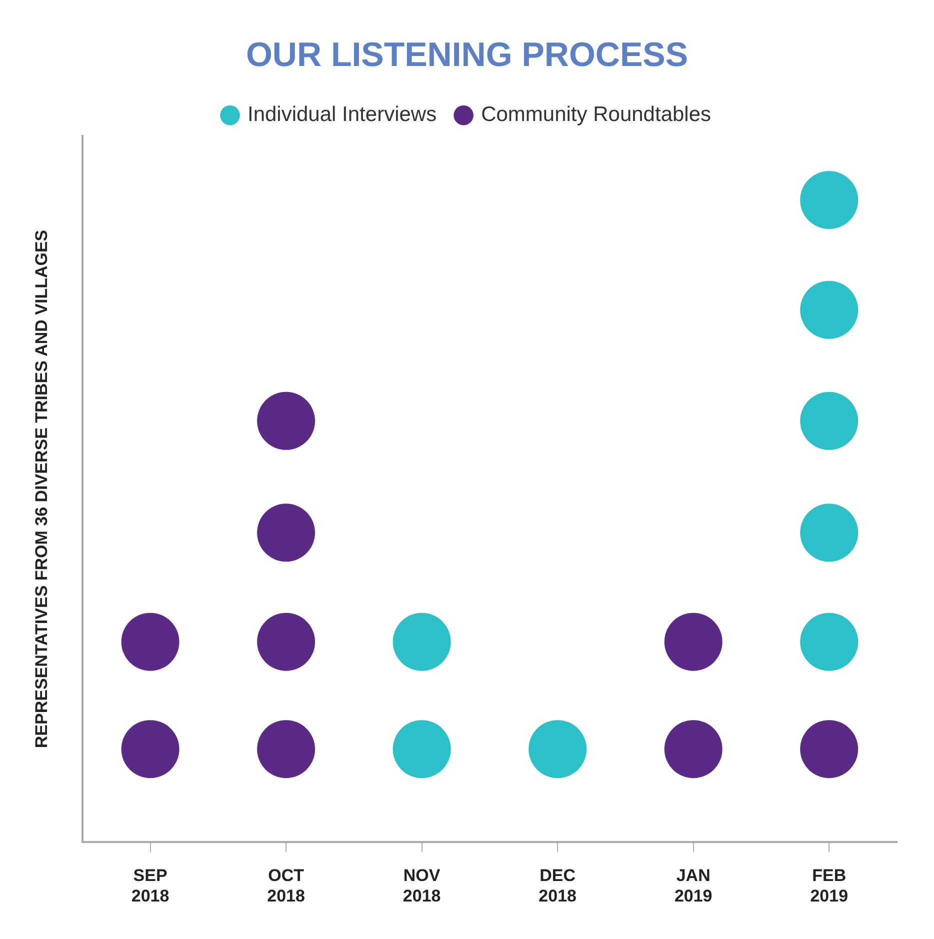 This screenshot has width=934, height=939. I want to click on chart-title: OUR LISTENING PROCESS, so click(467, 55).